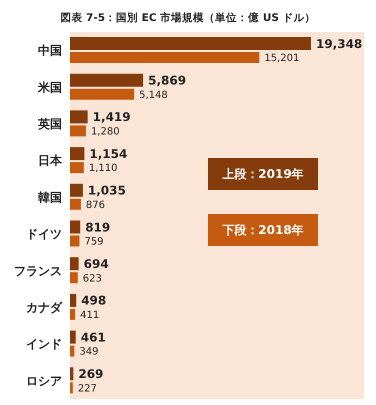 Image resolution: width=376 pixels, height=405 pixels. I want to click on y-tick-label: フランス, so click(38, 271).